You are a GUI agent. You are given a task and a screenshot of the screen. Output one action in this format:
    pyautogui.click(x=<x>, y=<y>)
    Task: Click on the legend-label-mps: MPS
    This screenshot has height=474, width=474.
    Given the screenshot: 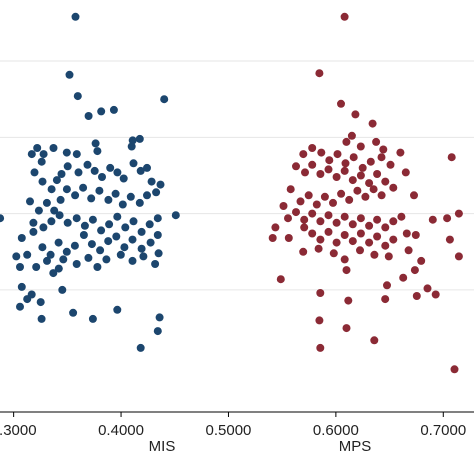 What is the action you would take?
    pyautogui.click(x=355, y=446)
    